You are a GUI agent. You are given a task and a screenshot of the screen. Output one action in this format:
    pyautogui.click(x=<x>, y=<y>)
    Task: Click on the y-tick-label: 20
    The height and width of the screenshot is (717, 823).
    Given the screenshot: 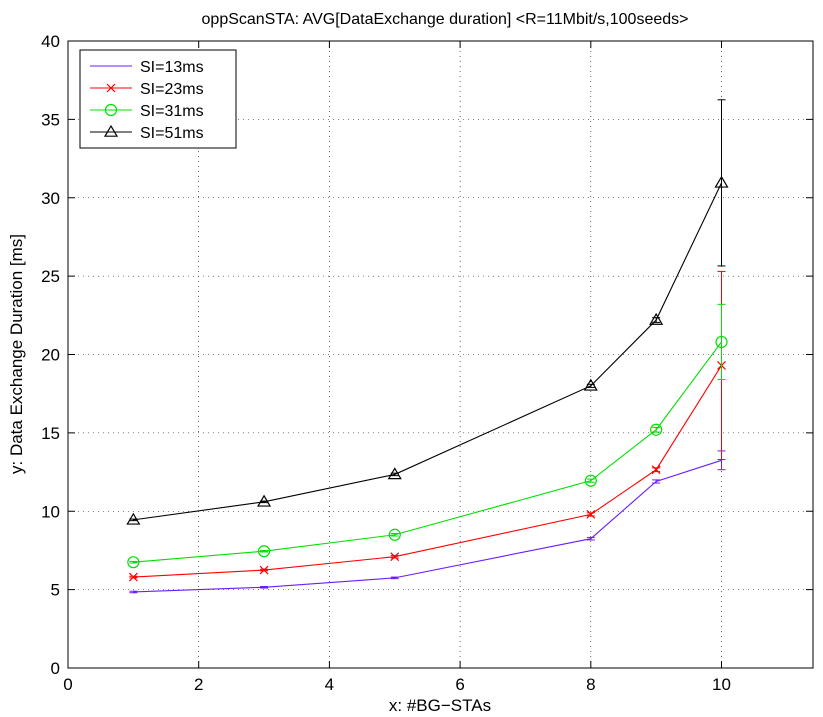 What is the action you would take?
    pyautogui.click(x=50, y=355)
    